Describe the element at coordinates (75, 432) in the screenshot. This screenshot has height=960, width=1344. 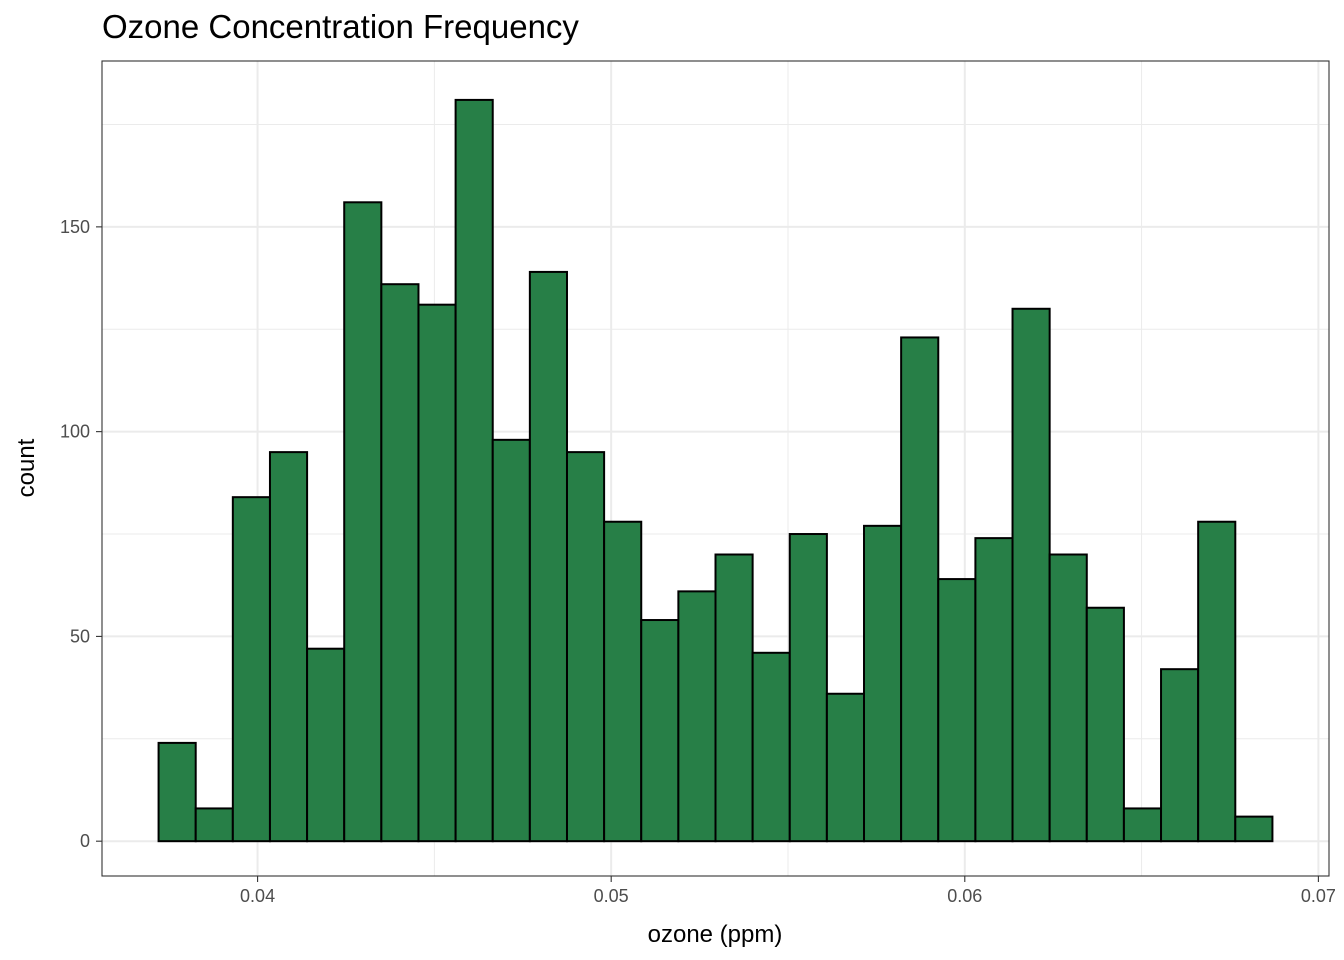
I see `y-tick-label: 100` at that location.